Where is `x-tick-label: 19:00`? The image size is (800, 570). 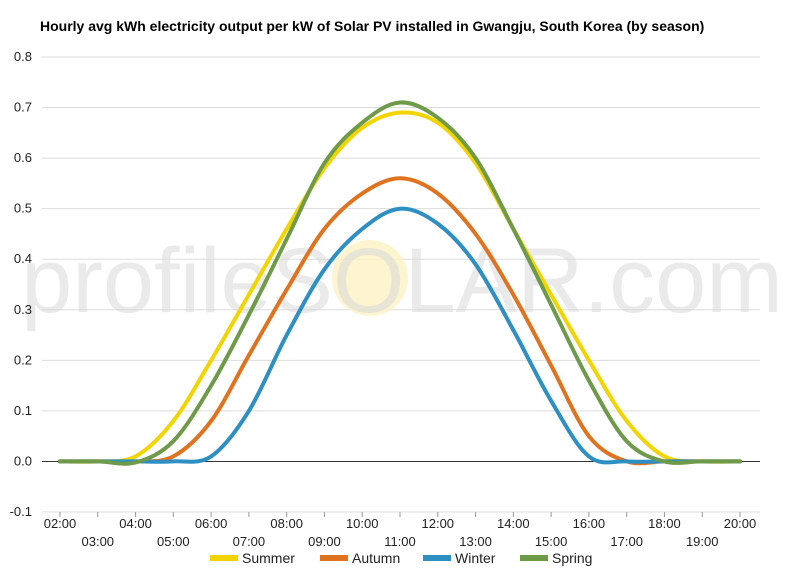 x-tick-label: 19:00 is located at coordinates (702, 541).